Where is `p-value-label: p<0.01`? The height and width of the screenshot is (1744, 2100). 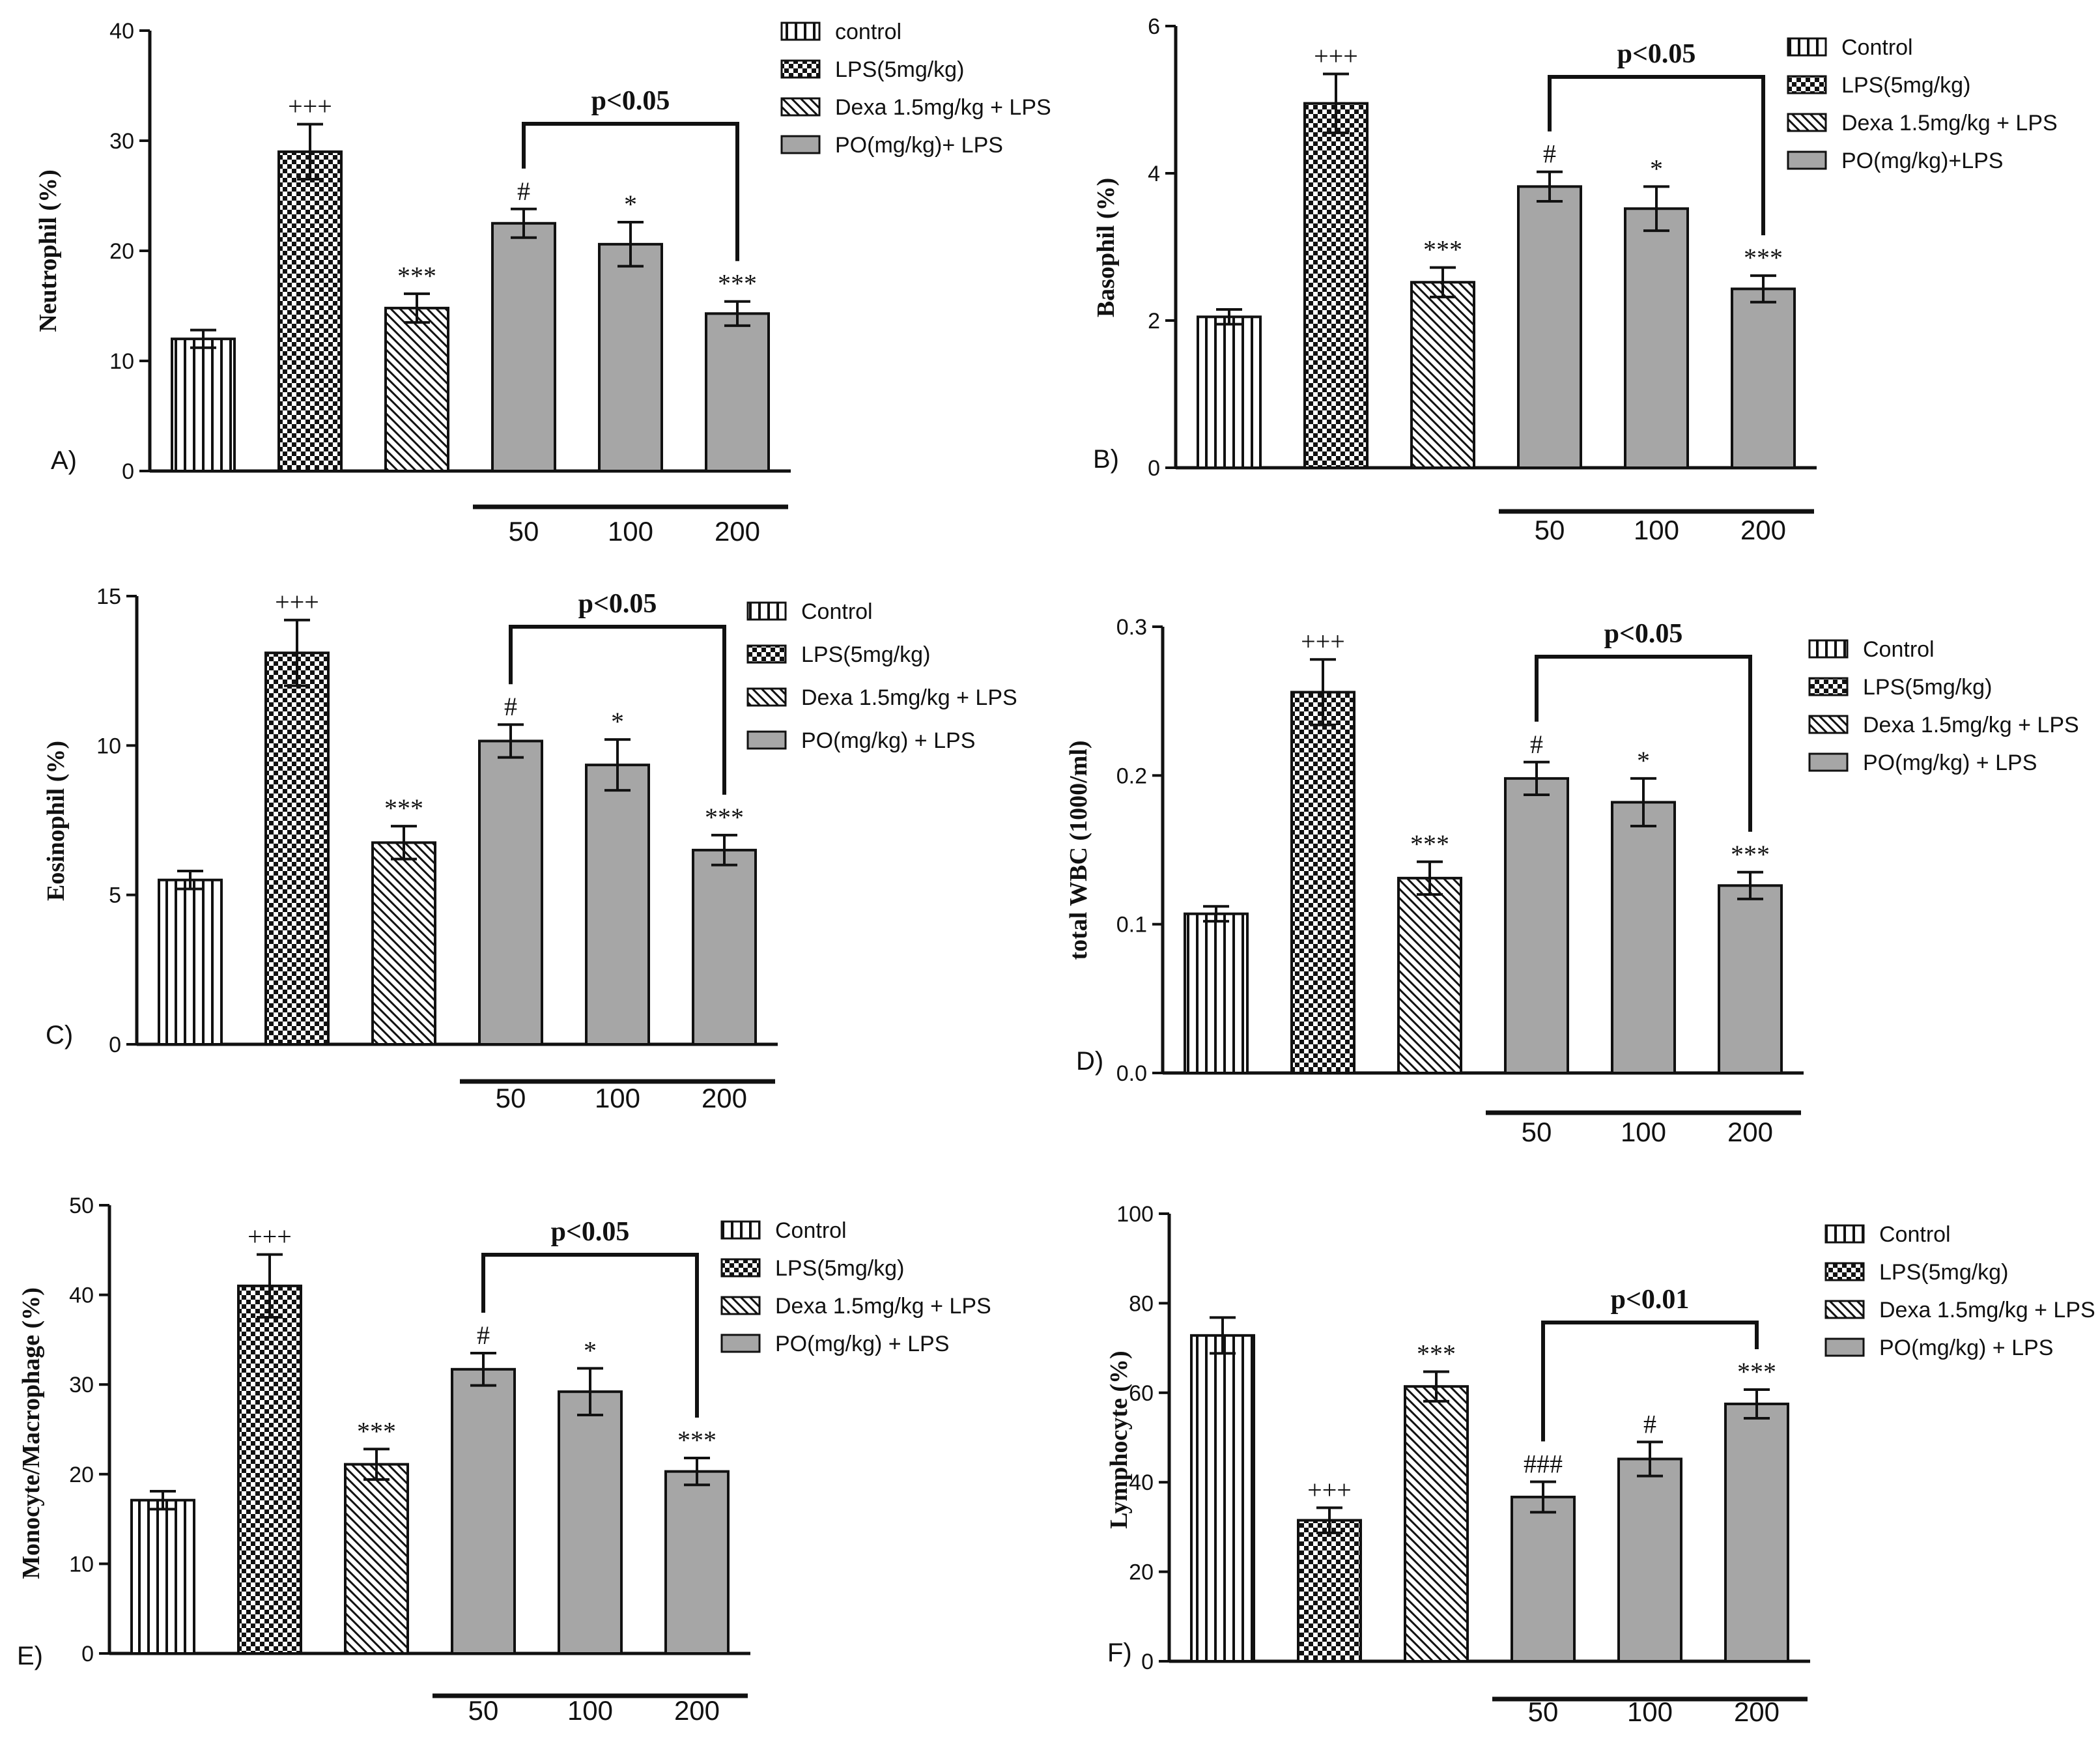
p-value-label: p<0.01 is located at coordinates (1650, 1300).